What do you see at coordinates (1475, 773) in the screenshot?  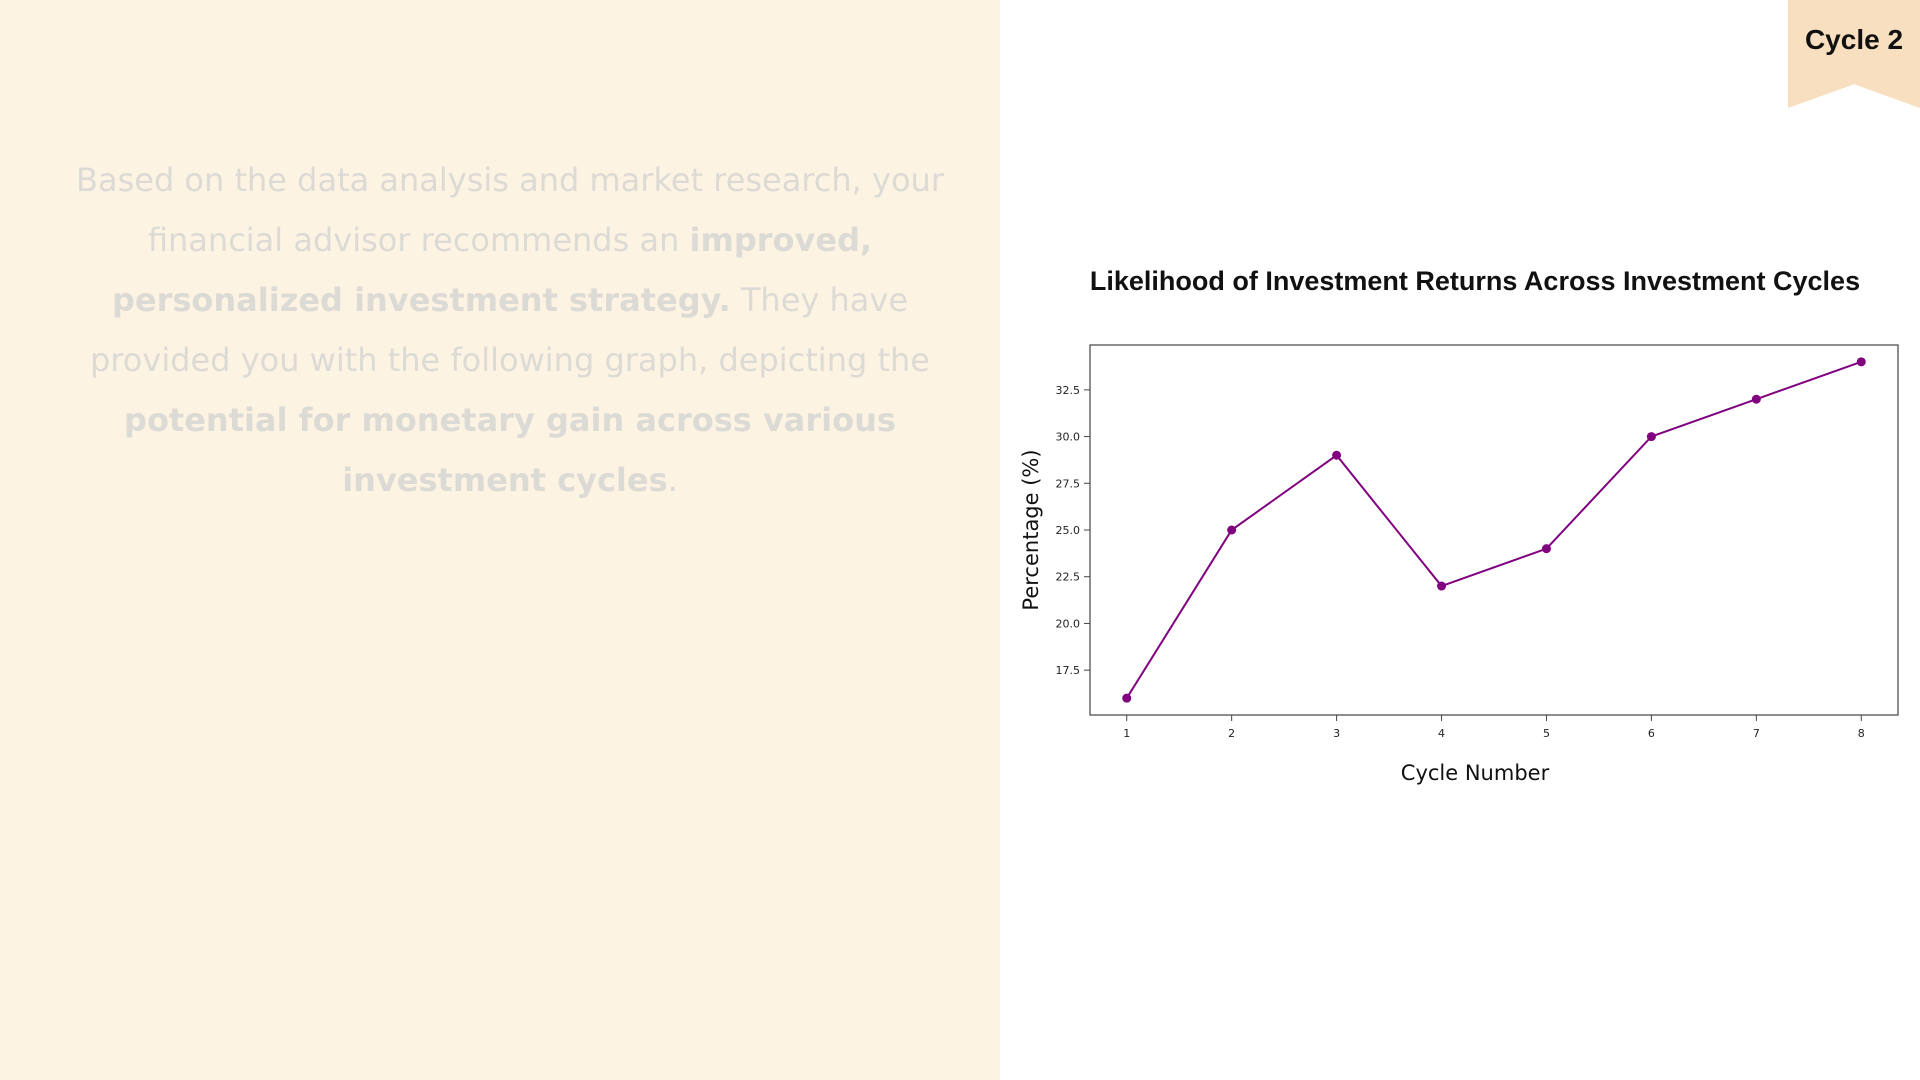 I see `x-axis-label: Cycle Number` at bounding box center [1475, 773].